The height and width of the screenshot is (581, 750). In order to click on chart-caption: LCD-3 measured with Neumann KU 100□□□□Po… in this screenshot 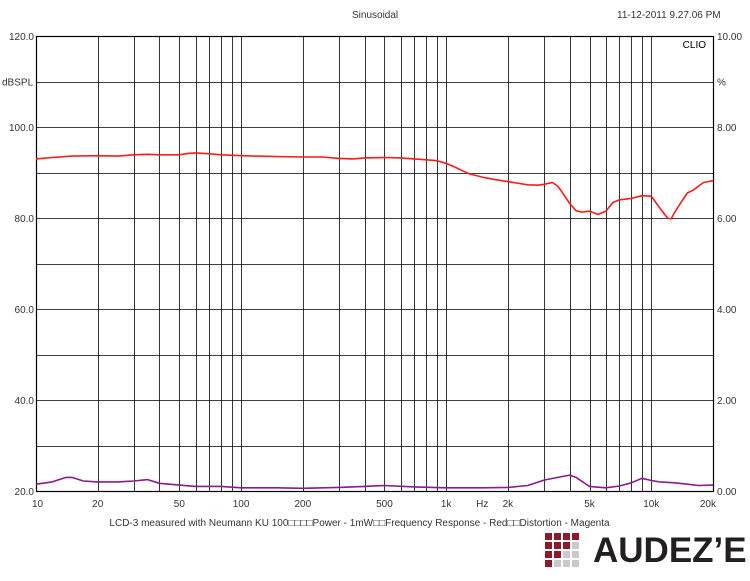, I will do `click(359, 523)`.